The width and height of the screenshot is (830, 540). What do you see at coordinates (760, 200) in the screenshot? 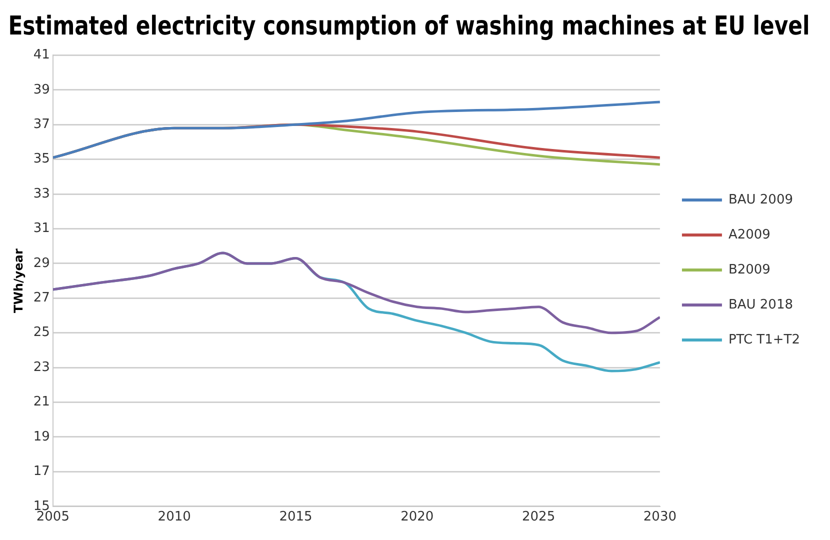
I see `legend-label: BAU 2009` at bounding box center [760, 200].